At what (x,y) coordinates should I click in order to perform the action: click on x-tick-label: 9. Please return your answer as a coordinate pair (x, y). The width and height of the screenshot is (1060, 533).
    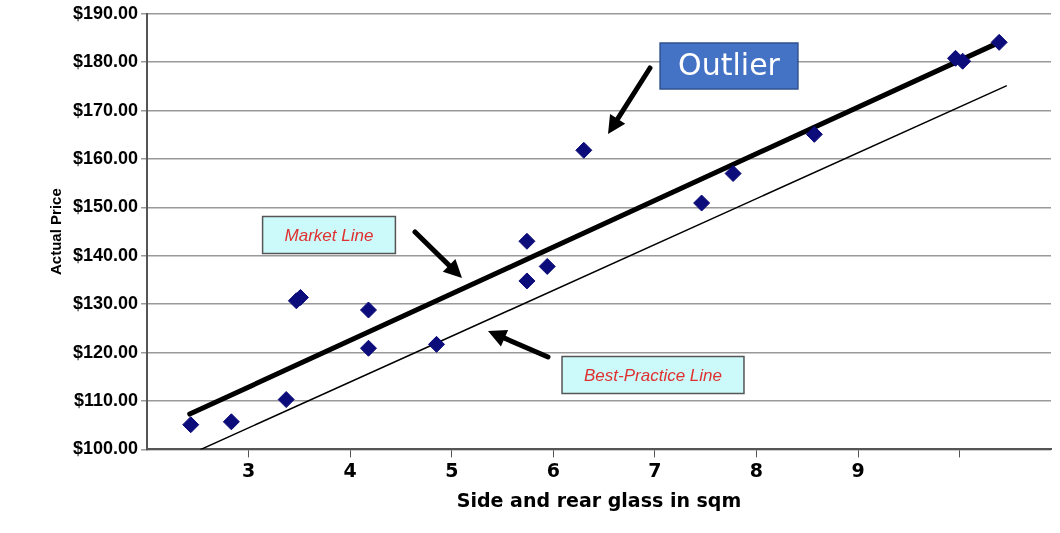
    Looking at the image, I should click on (858, 469).